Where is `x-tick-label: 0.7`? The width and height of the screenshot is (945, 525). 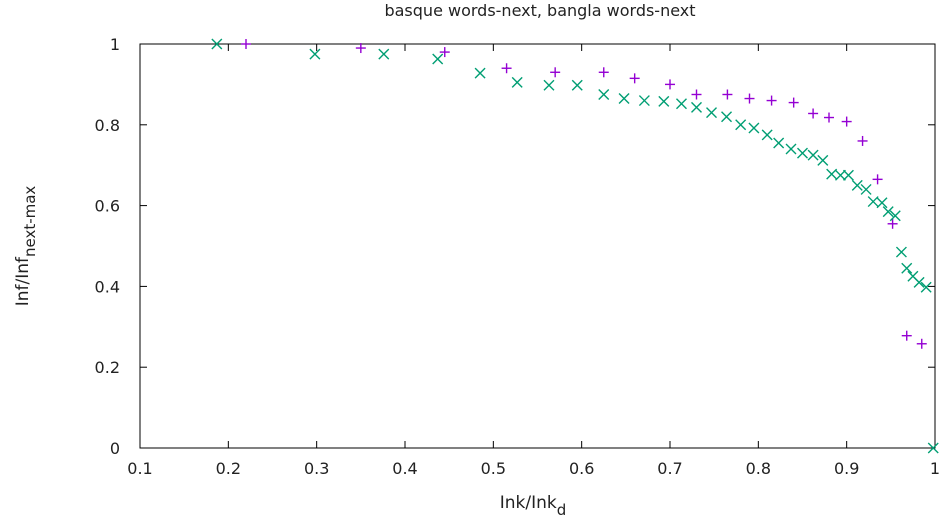 x-tick-label: 0.7 is located at coordinates (669, 468).